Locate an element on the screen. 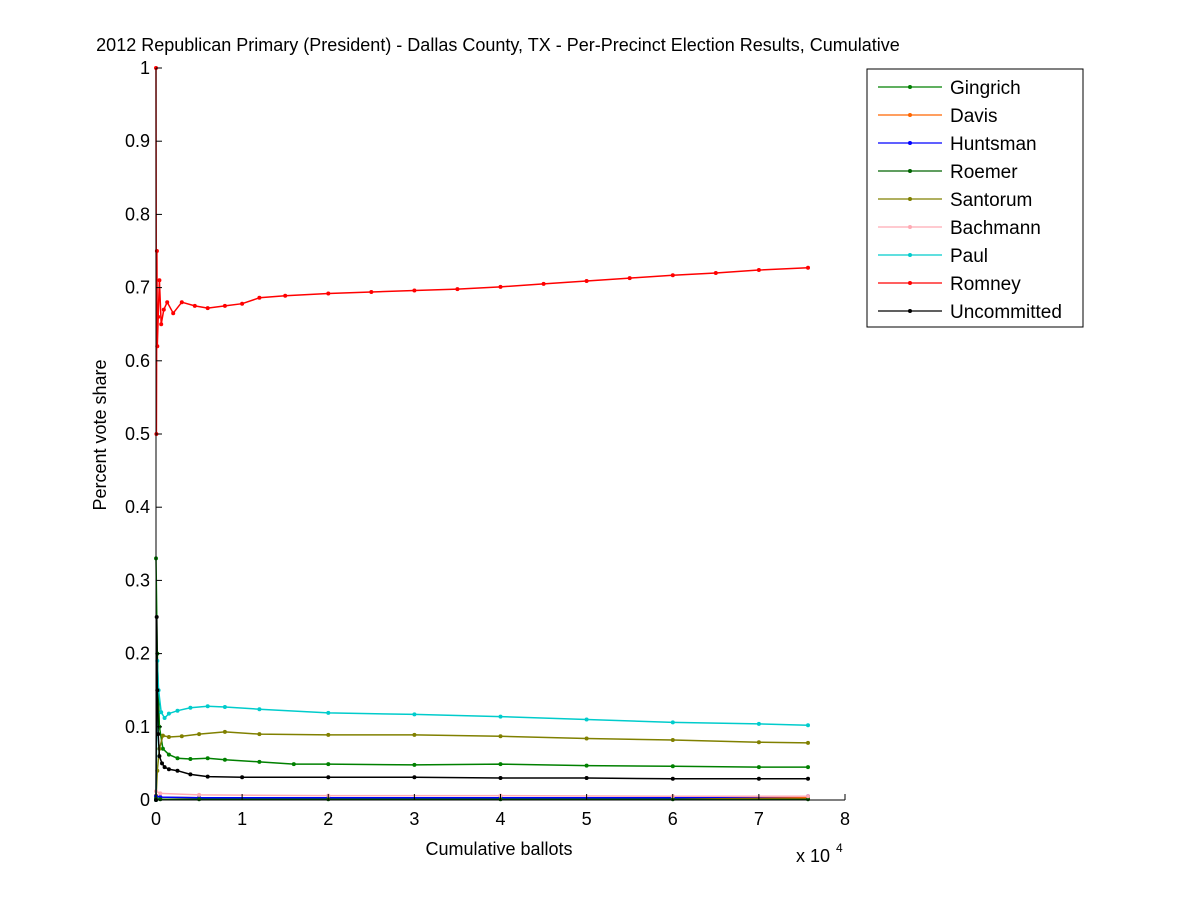 The width and height of the screenshot is (1200, 900). y-tick-label: 1 is located at coordinates (145, 68).